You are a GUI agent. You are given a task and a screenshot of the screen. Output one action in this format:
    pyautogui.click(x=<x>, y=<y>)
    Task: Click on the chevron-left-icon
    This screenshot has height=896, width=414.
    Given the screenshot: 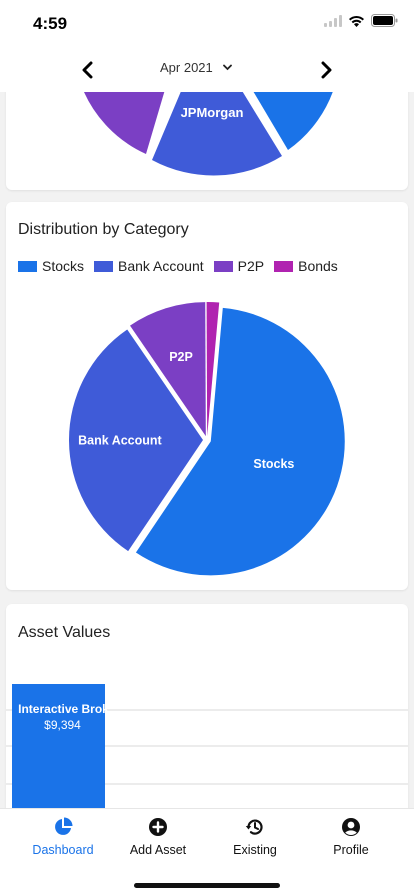 What is the action you would take?
    pyautogui.click(x=87, y=70)
    